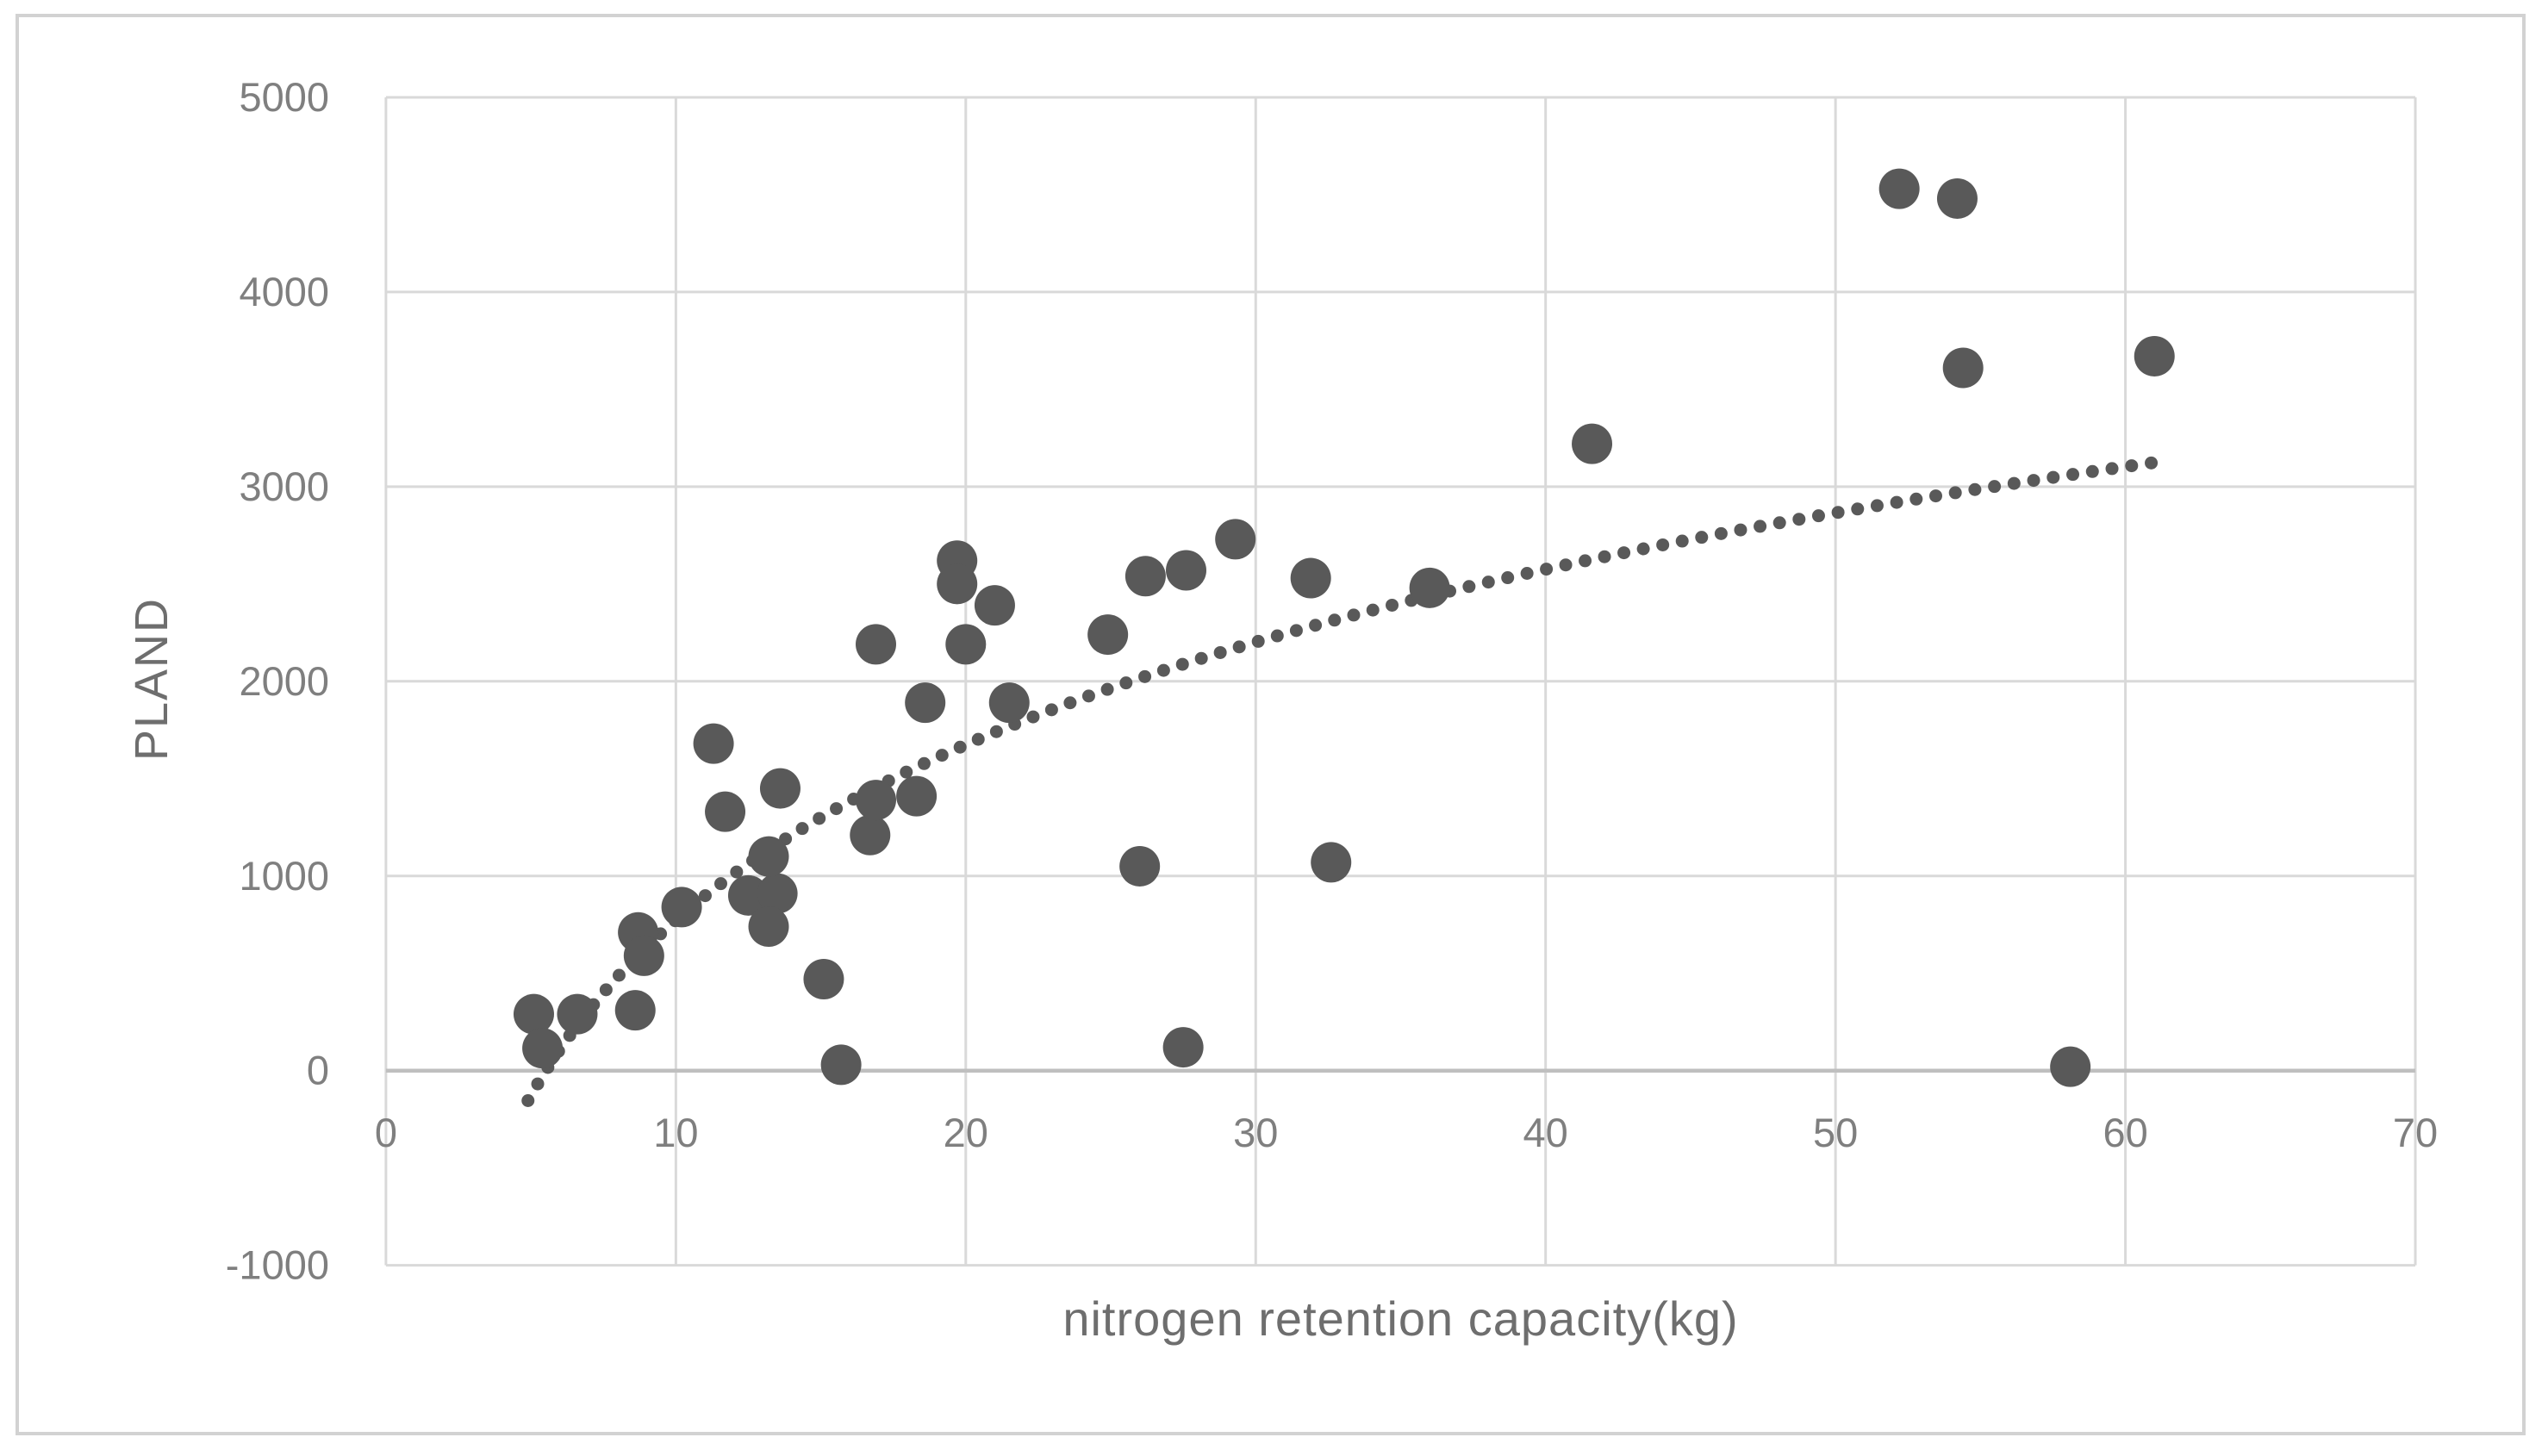  What do you see at coordinates (2125, 1133) in the screenshot?
I see `x-tick-label: 60` at bounding box center [2125, 1133].